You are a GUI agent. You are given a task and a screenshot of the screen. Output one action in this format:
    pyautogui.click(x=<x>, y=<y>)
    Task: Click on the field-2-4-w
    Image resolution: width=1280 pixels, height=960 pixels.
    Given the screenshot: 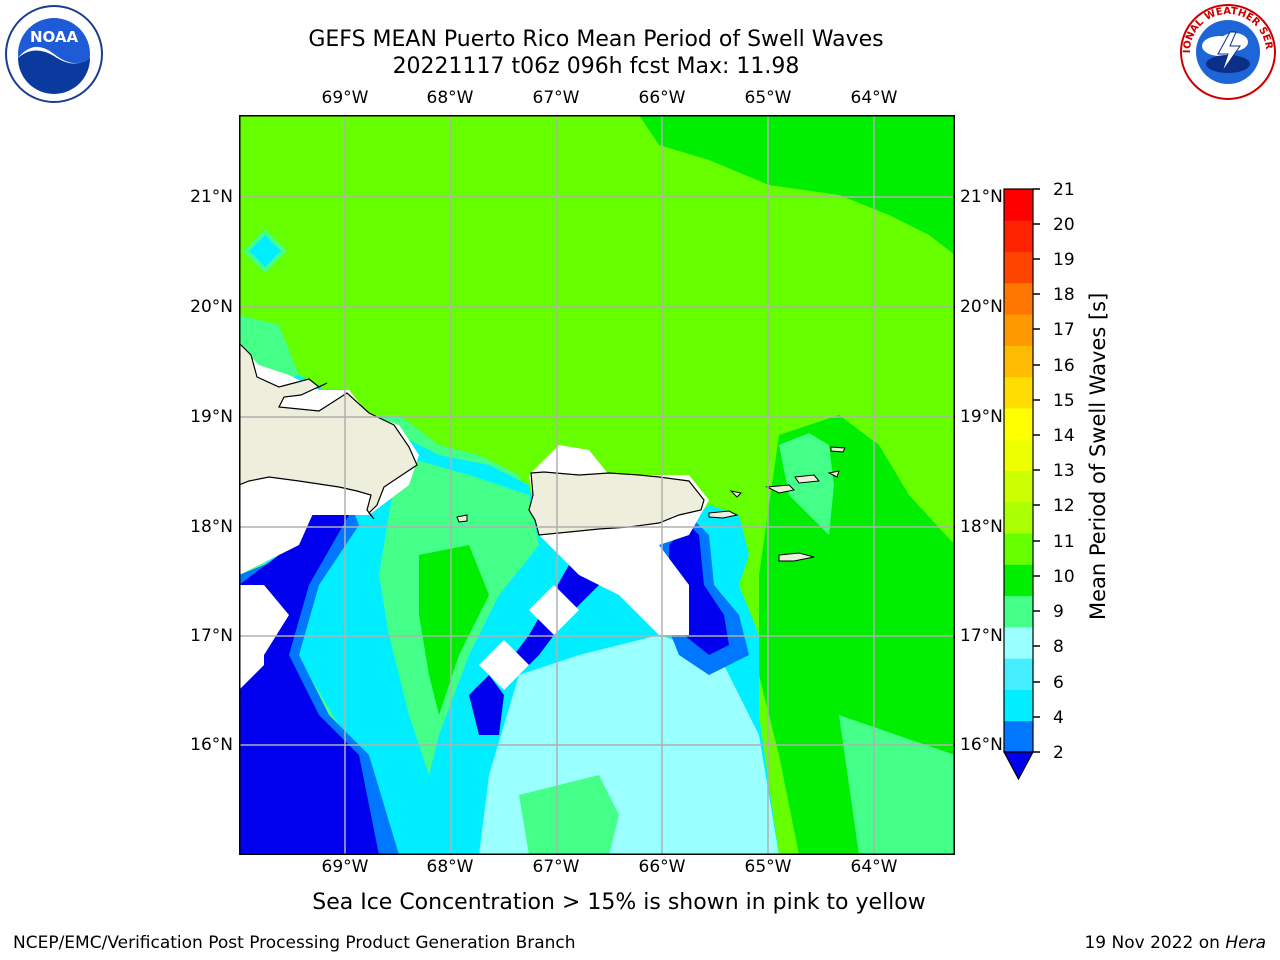 What is the action you would take?
    pyautogui.click(x=309, y=677)
    